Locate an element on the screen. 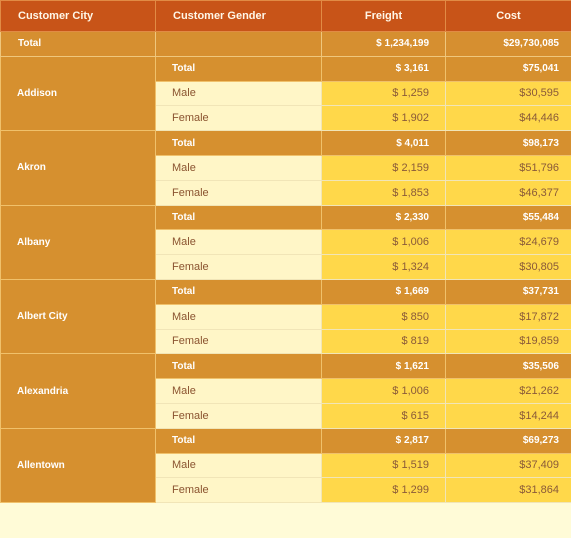 This screenshot has height=538, width=571. table-row: Female $ 615 $14,244 is located at coordinates (286, 415).